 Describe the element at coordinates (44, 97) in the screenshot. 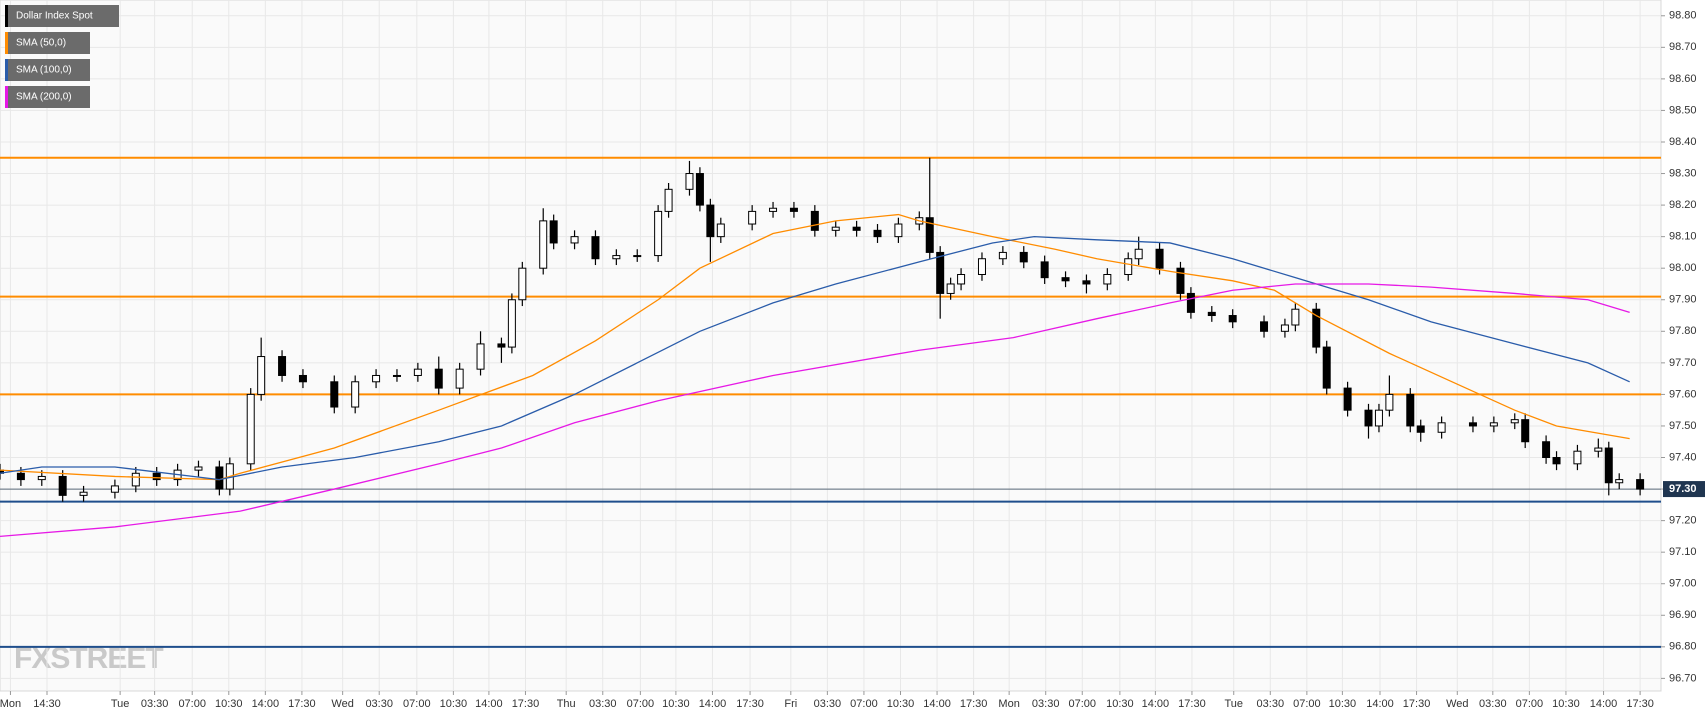

I see `legend-label: SMA (200,0)` at that location.